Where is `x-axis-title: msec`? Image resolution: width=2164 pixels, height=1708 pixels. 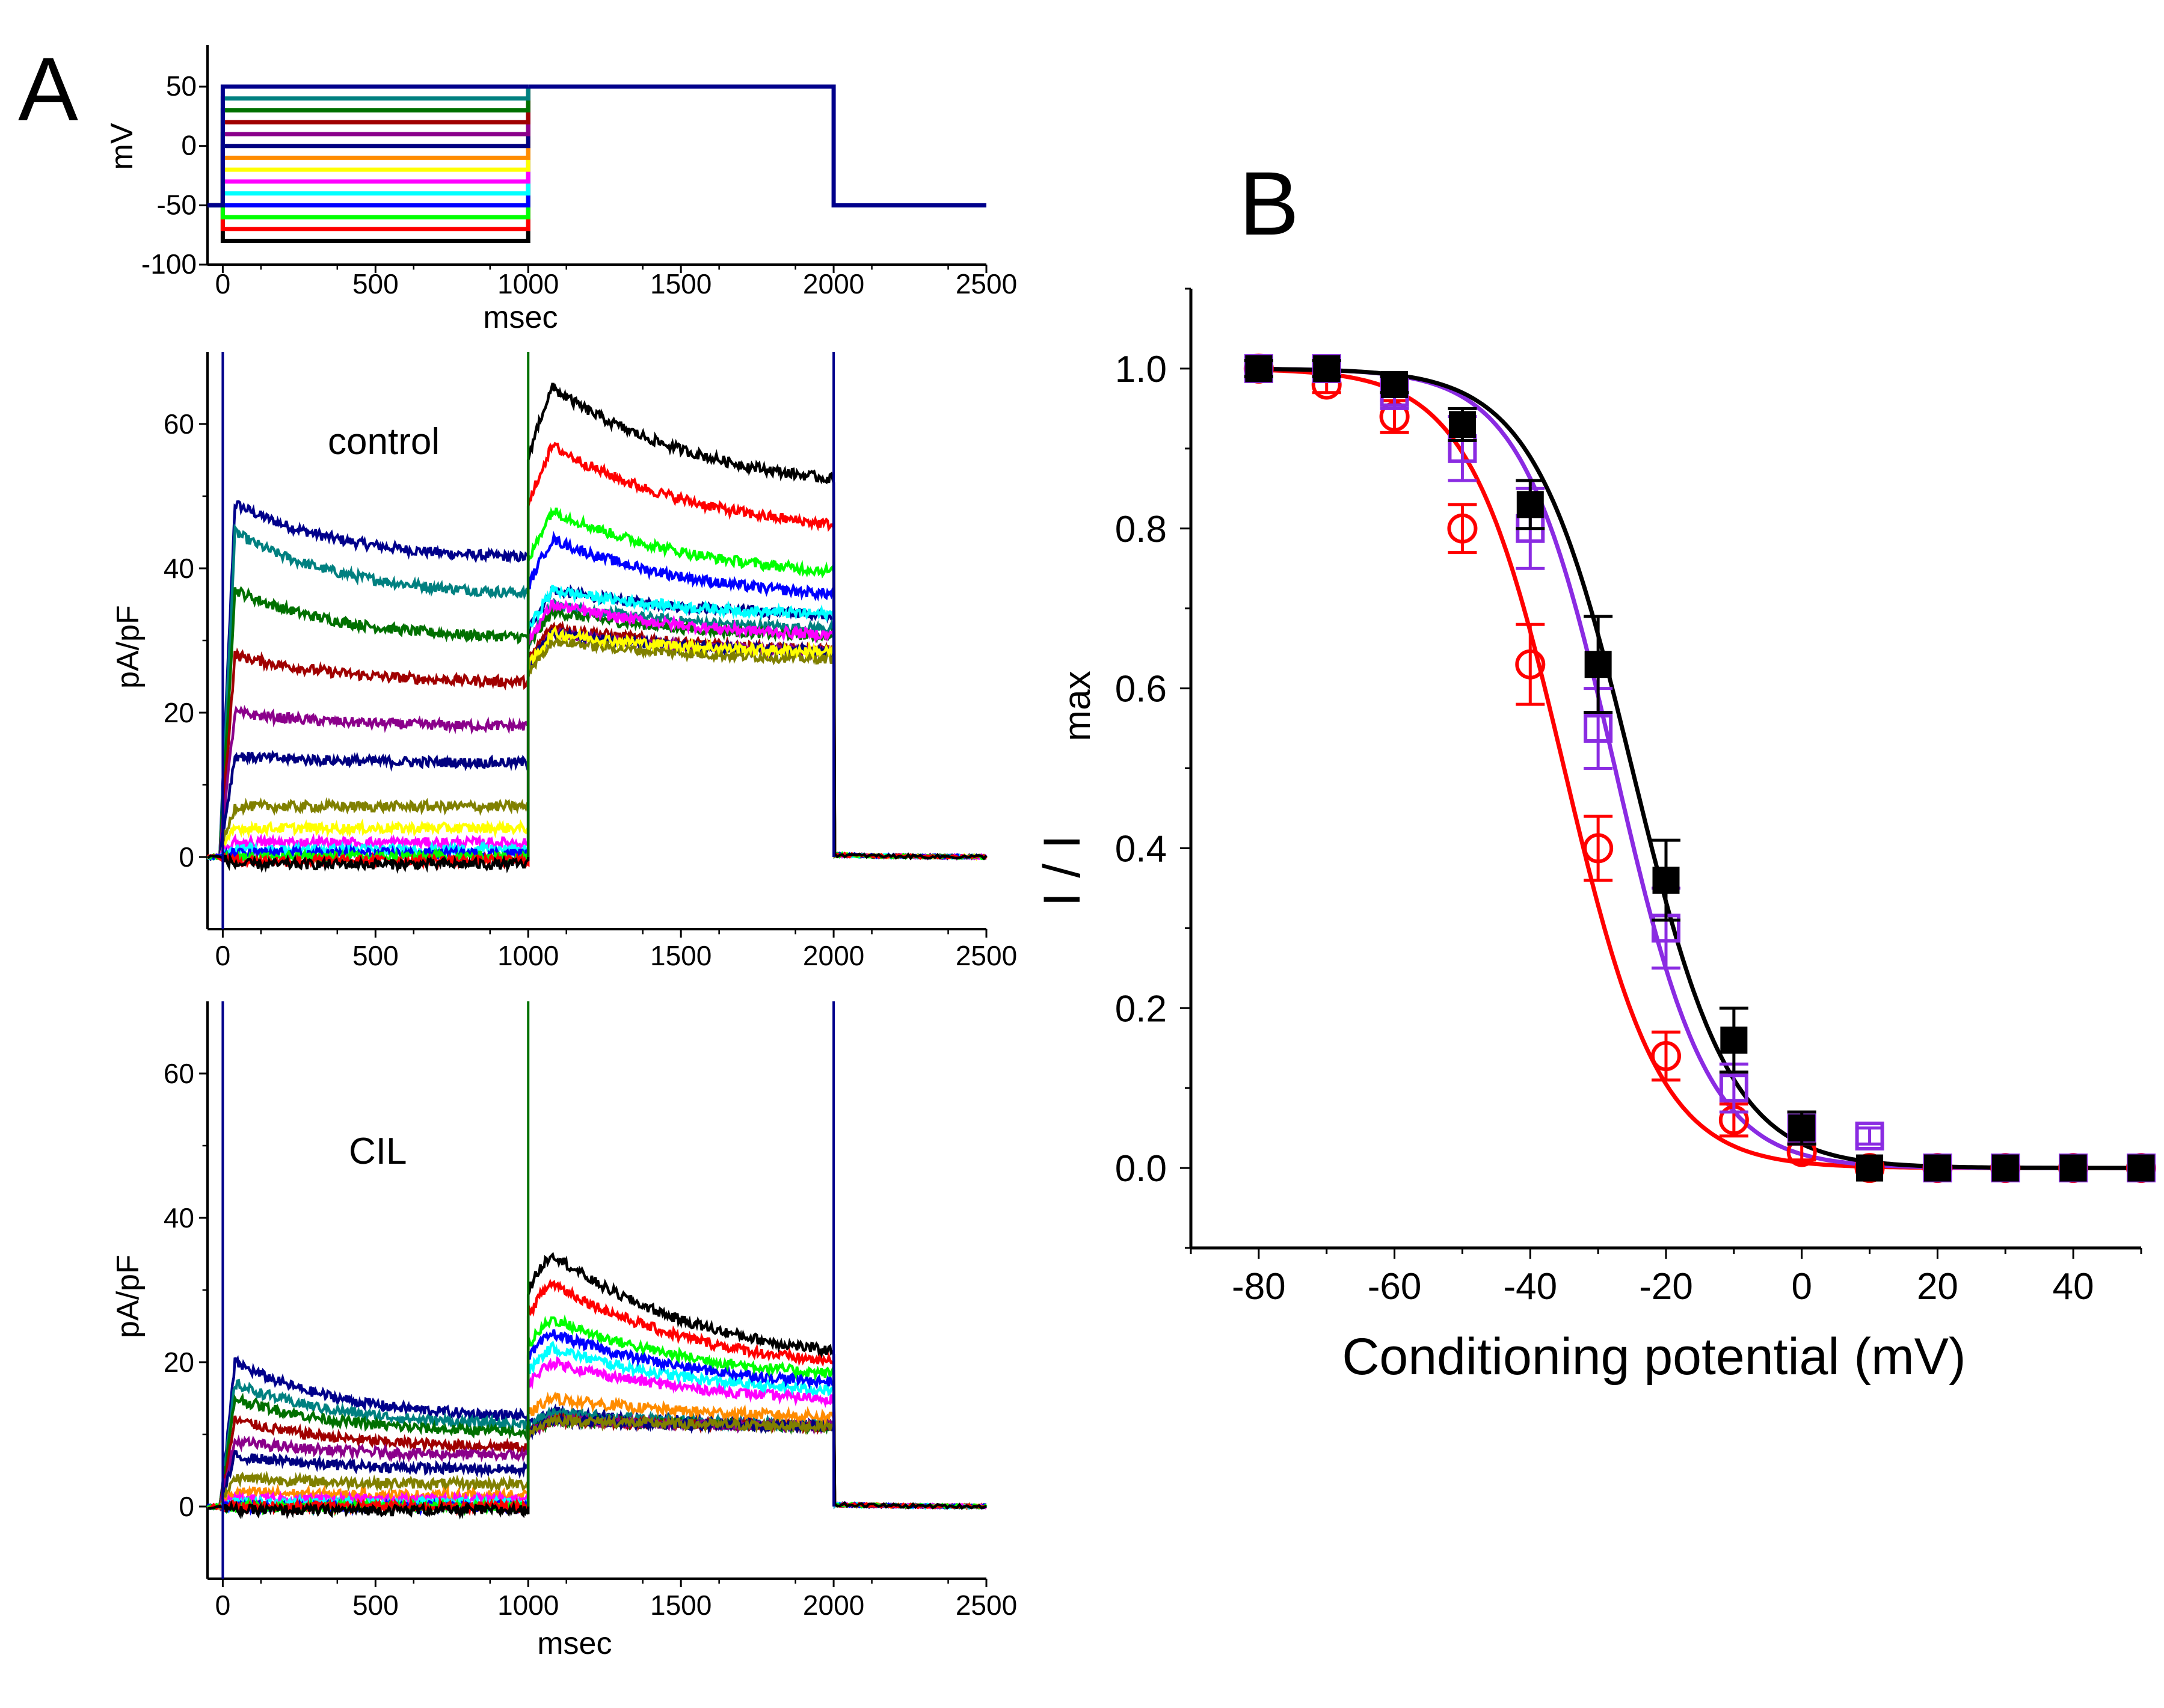
x-axis-title: msec is located at coordinates (520, 317).